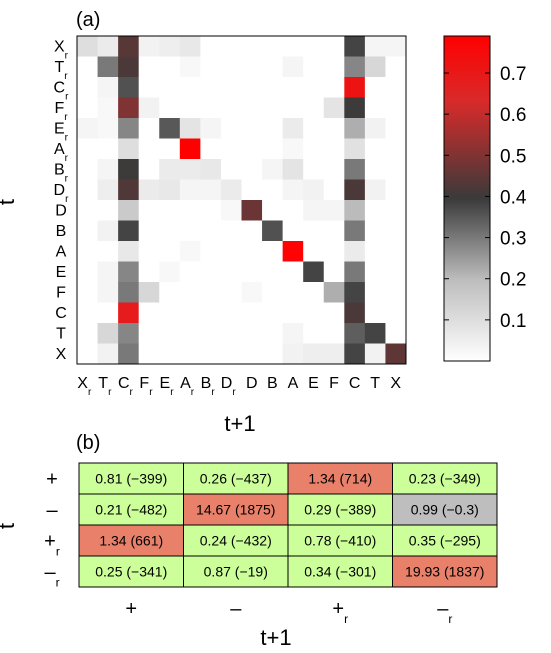 The height and width of the screenshot is (653, 551). I want to click on table-col-label-text: –, so click(443, 609).